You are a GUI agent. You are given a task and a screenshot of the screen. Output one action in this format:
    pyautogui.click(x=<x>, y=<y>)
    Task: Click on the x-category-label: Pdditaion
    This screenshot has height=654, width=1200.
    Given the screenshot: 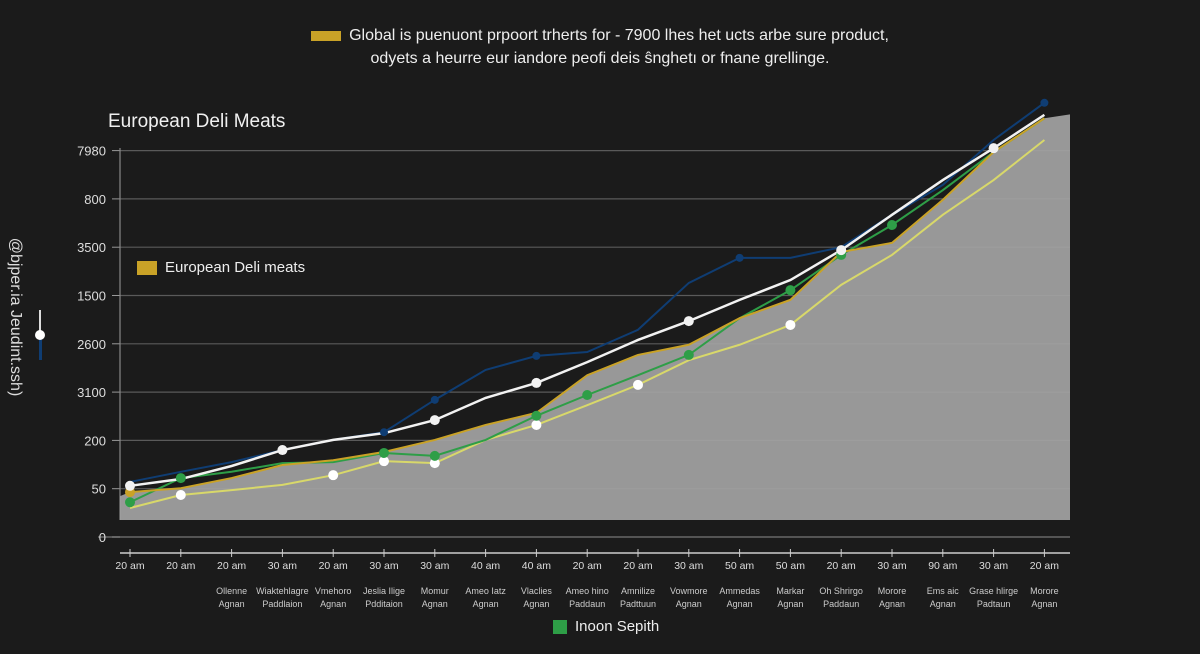 What is the action you would take?
    pyautogui.click(x=384, y=604)
    